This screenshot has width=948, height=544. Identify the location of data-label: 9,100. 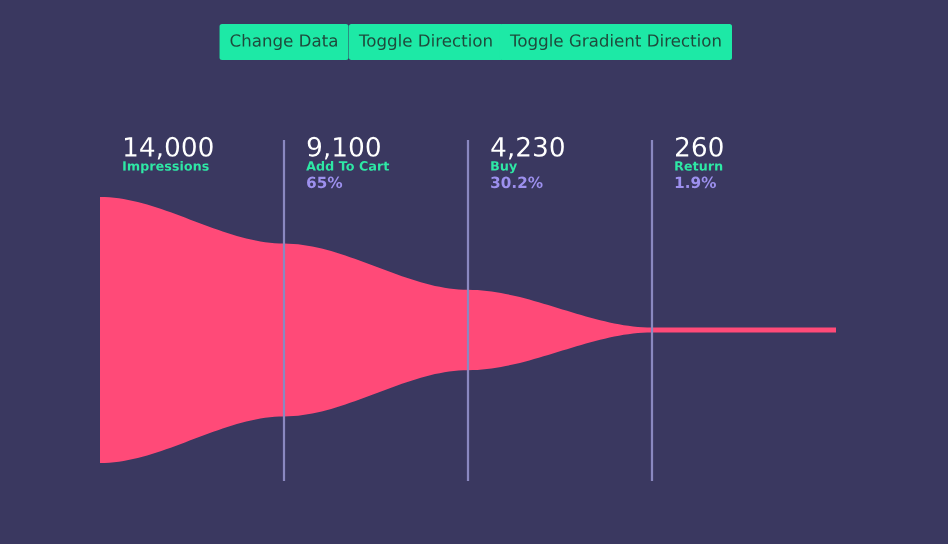
(343, 148).